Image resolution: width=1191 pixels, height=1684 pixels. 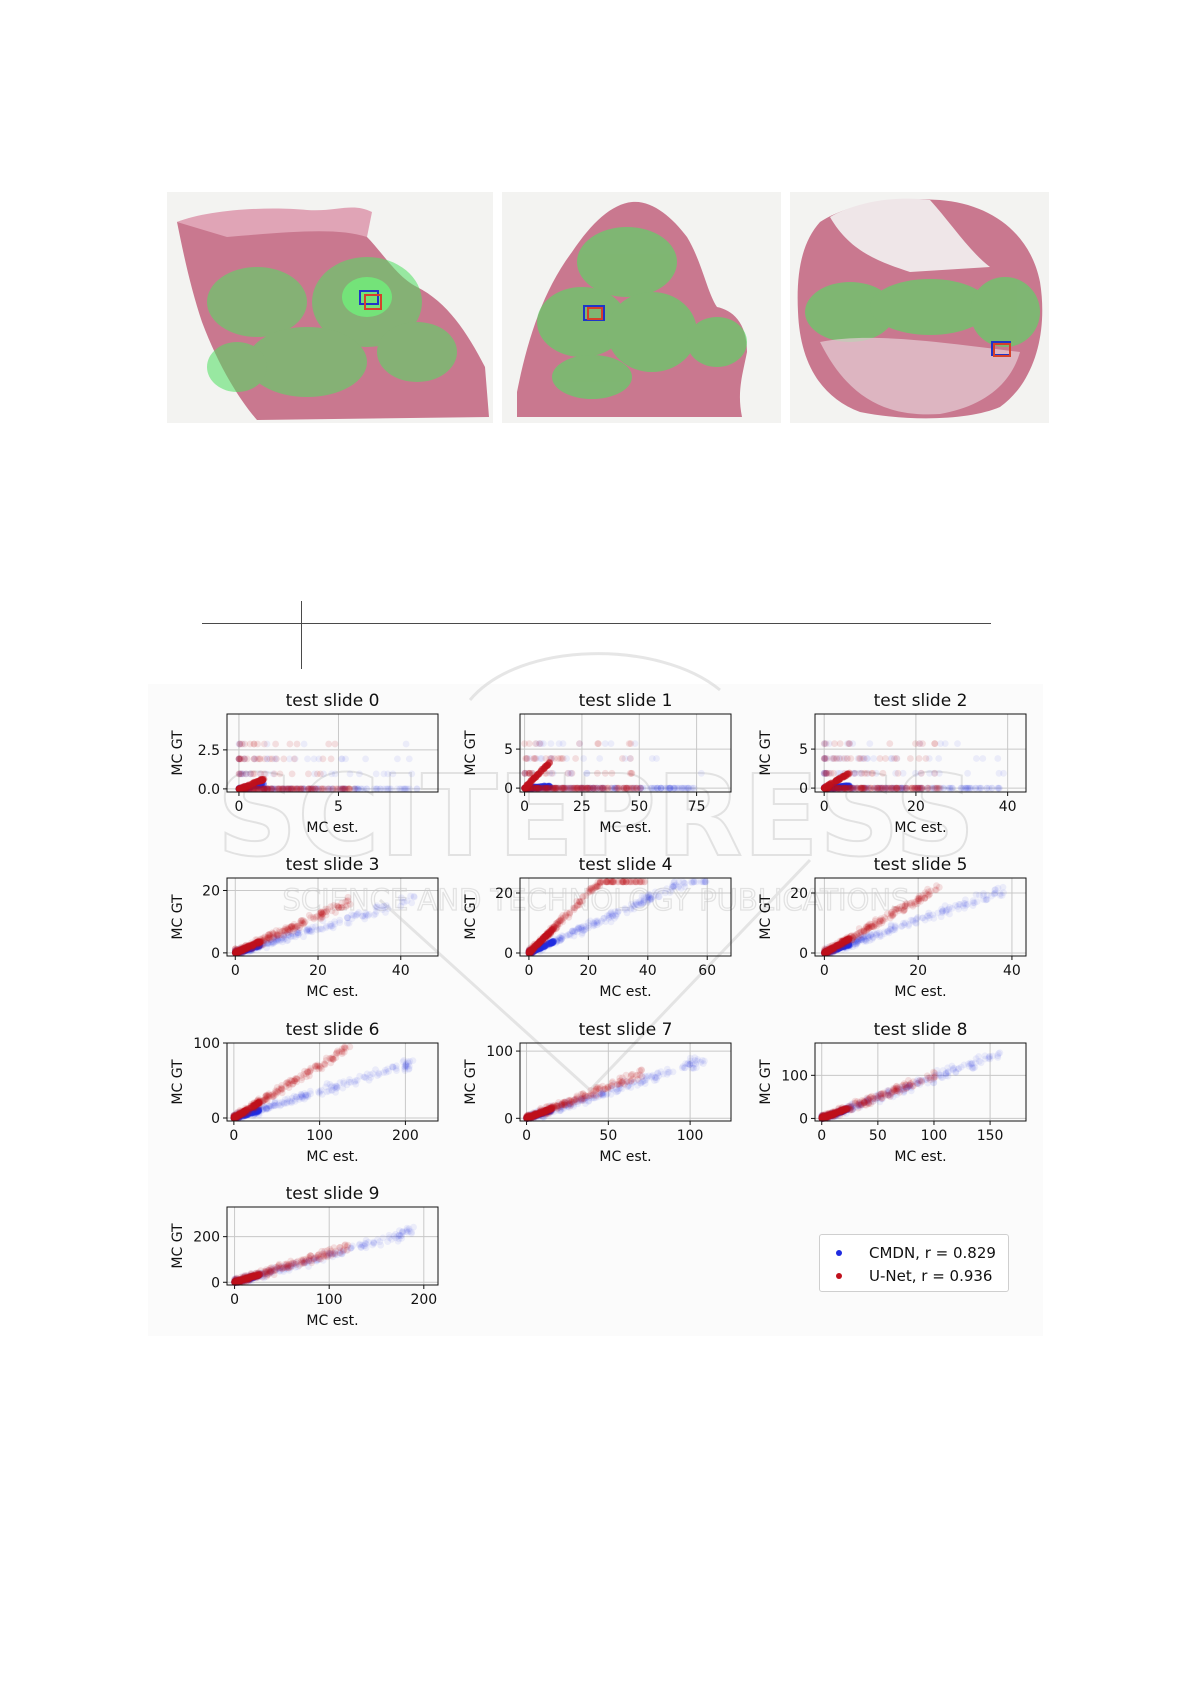 I want to click on x-axis-label: MC est., so click(x=625, y=992).